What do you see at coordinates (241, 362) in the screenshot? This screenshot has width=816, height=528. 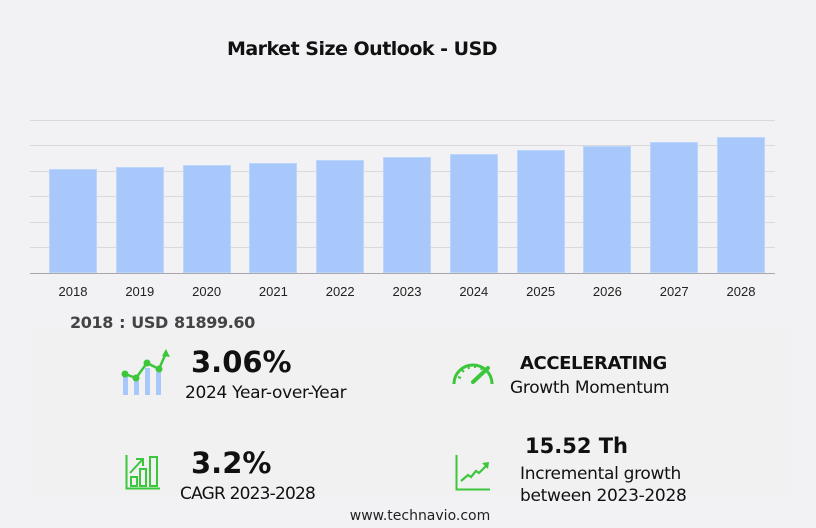 I see `yoy-value: 3.06%` at bounding box center [241, 362].